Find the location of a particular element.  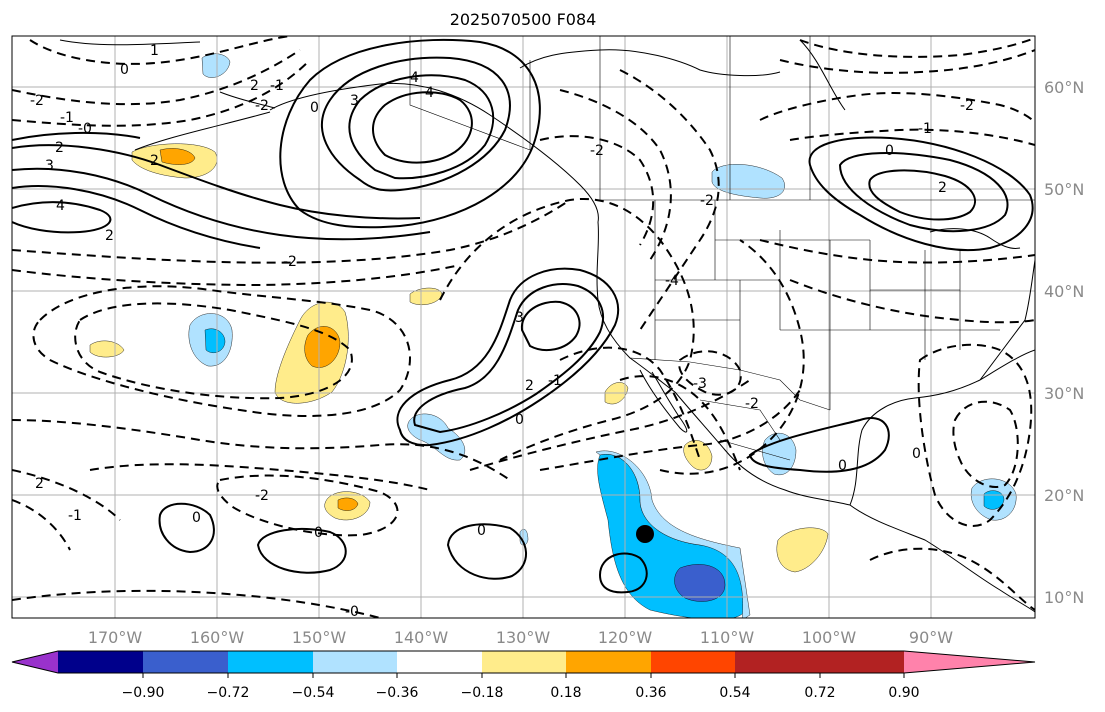

lon-tick-label: 170°W is located at coordinates (115, 637).